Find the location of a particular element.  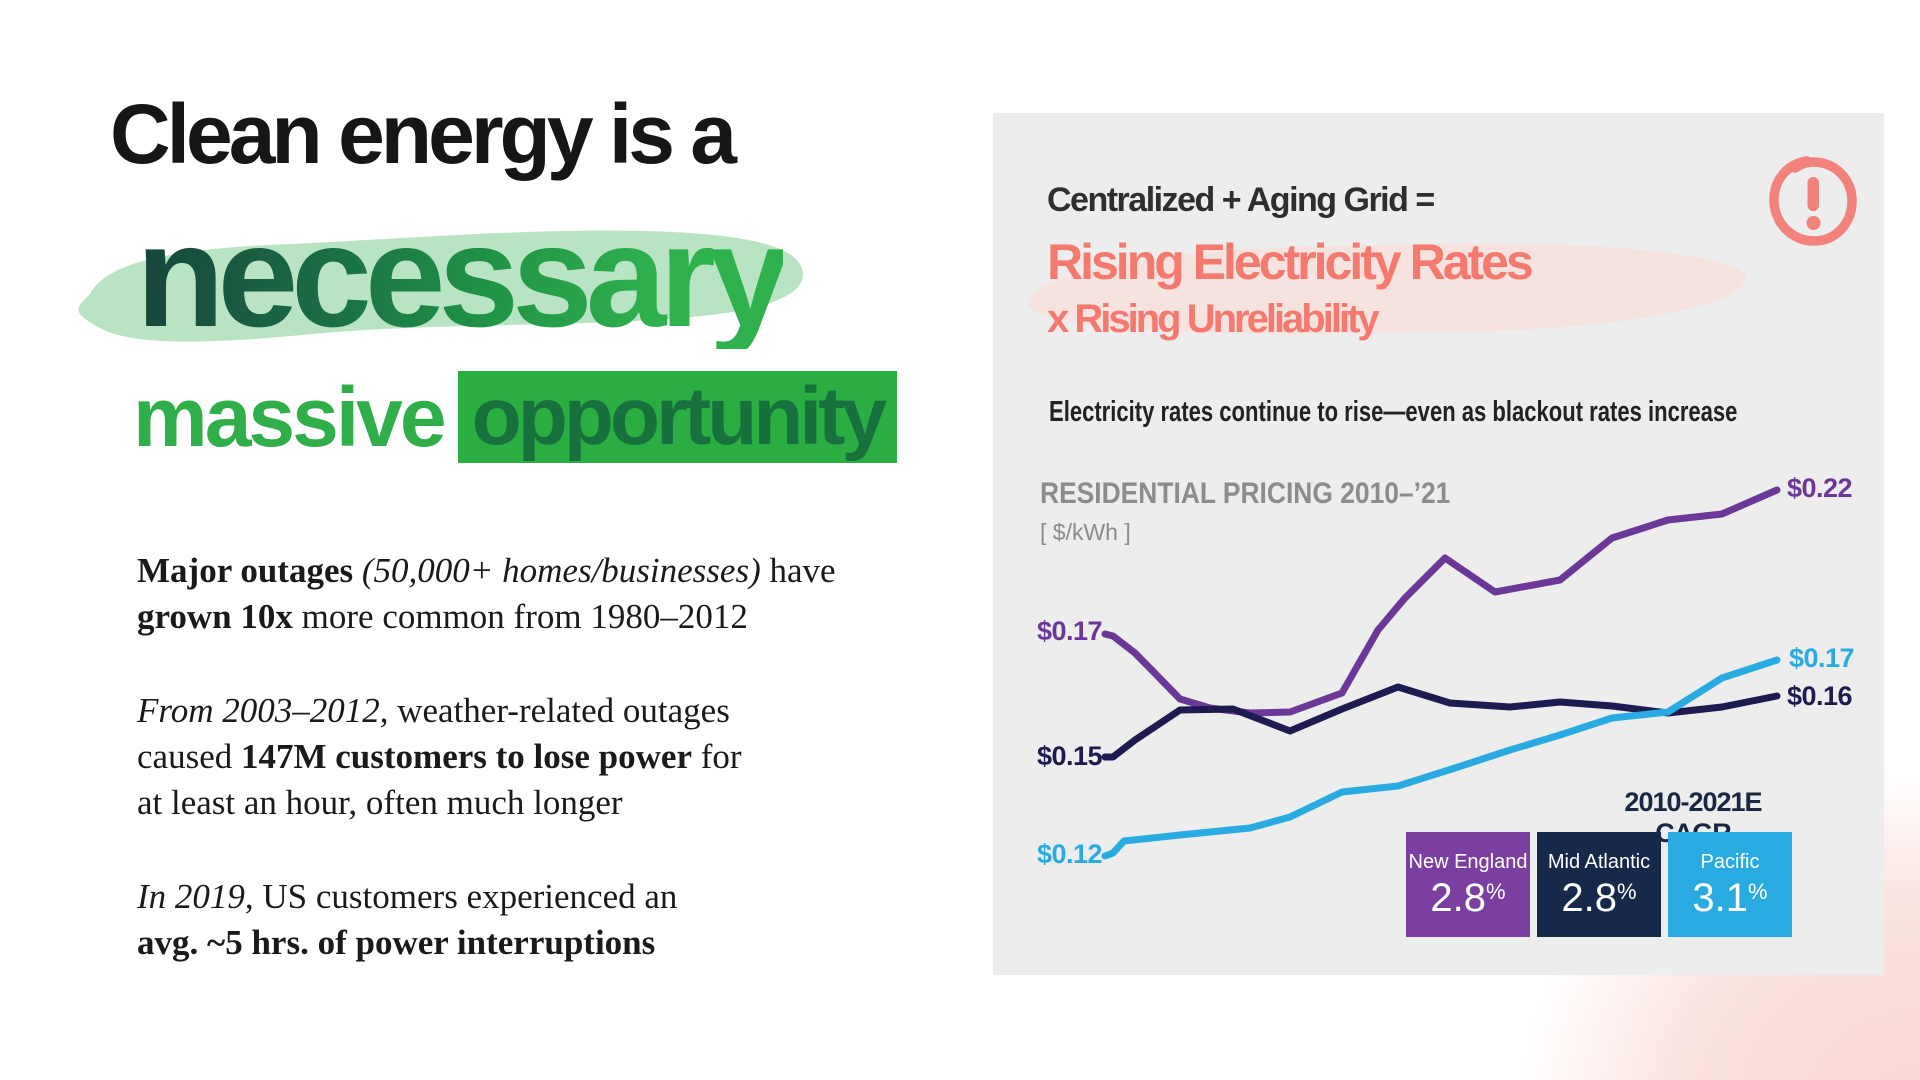

hero-word-massive: massive is located at coordinates (290, 417).